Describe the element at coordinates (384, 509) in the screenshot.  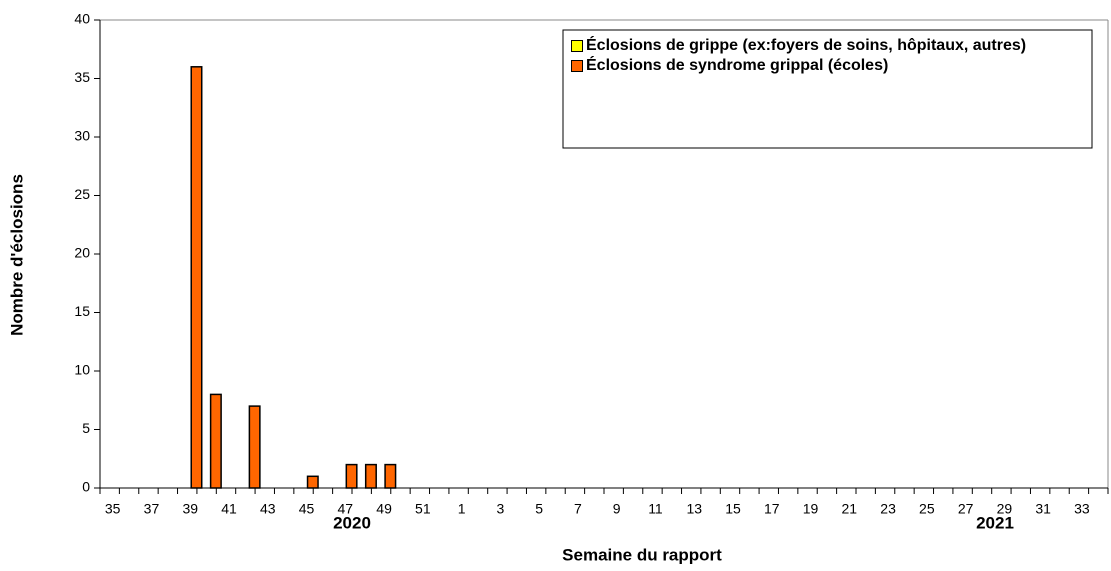
I see `x-tick-label: 49` at that location.